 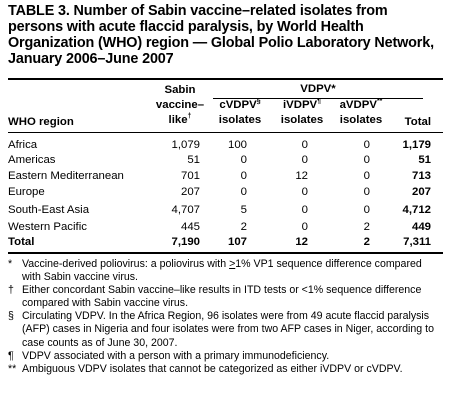 What do you see at coordinates (302, 104) in the screenshot?
I see `header-ivdpv: iVDPV¶` at bounding box center [302, 104].